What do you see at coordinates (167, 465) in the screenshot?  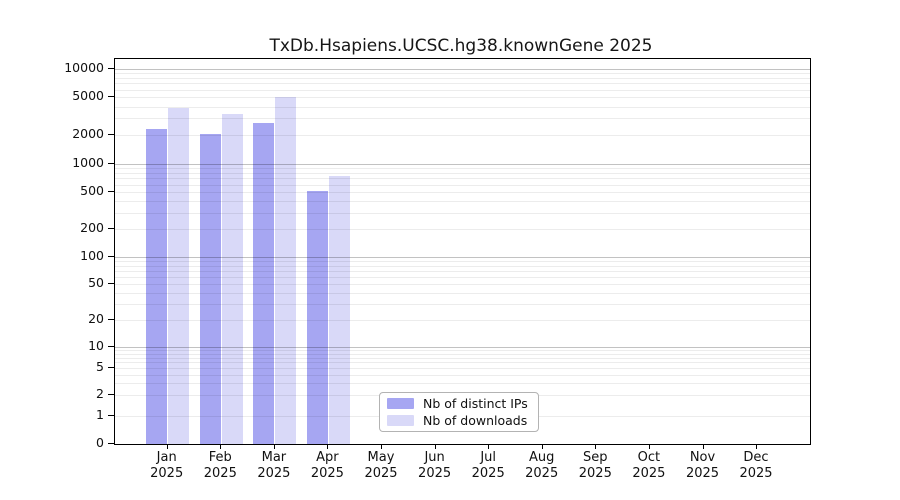 I see `x-axis-tick-label: Jan 2025` at bounding box center [167, 465].